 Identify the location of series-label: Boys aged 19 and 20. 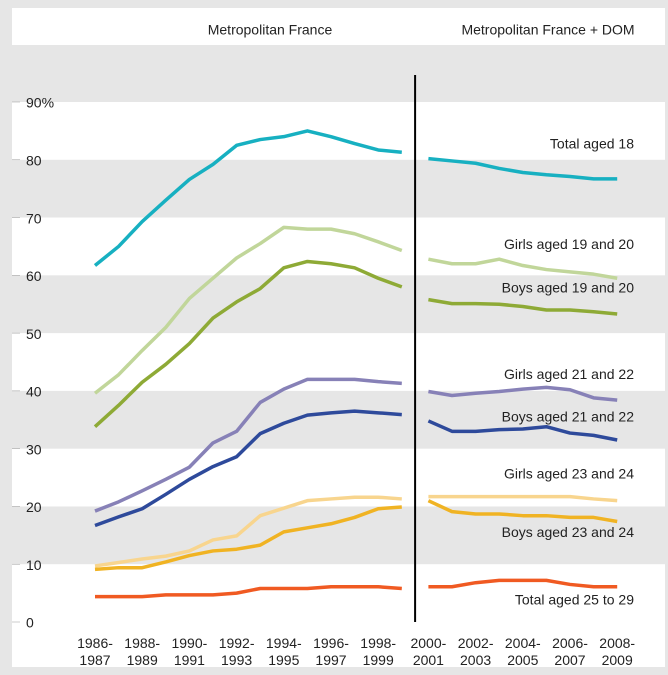
(568, 288).